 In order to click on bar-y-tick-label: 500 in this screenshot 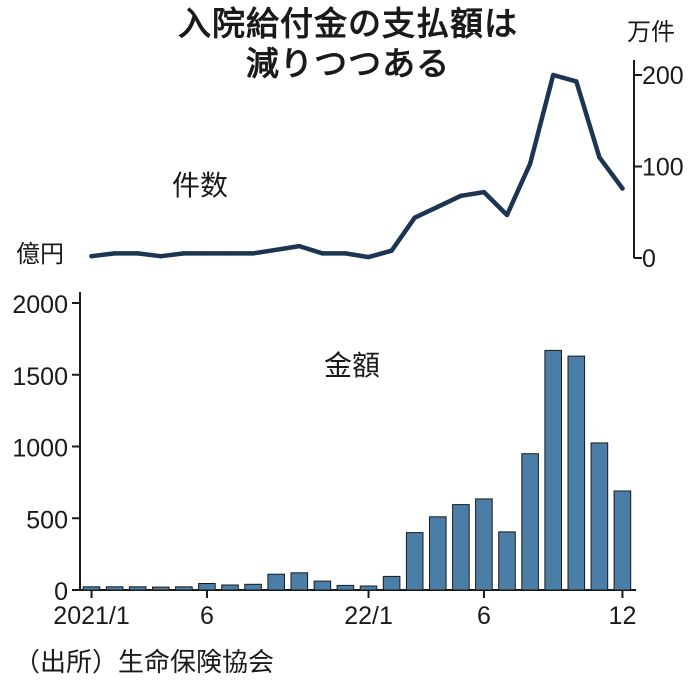, I will do `click(47, 520)`.